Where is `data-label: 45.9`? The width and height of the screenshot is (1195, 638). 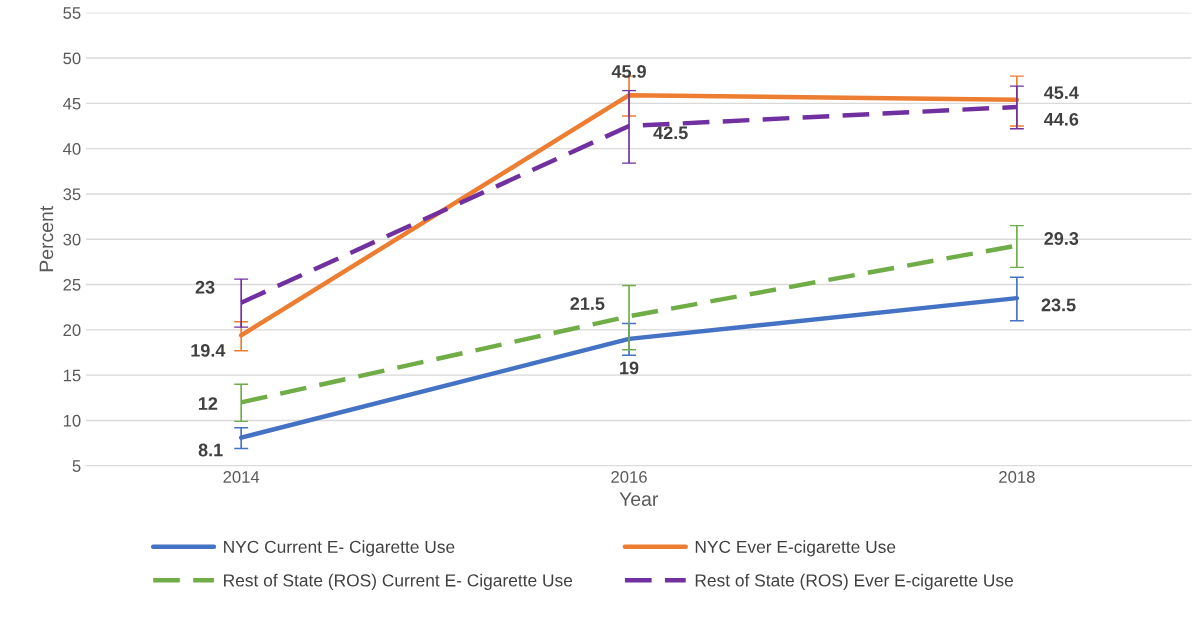 data-label: 45.9 is located at coordinates (628, 71).